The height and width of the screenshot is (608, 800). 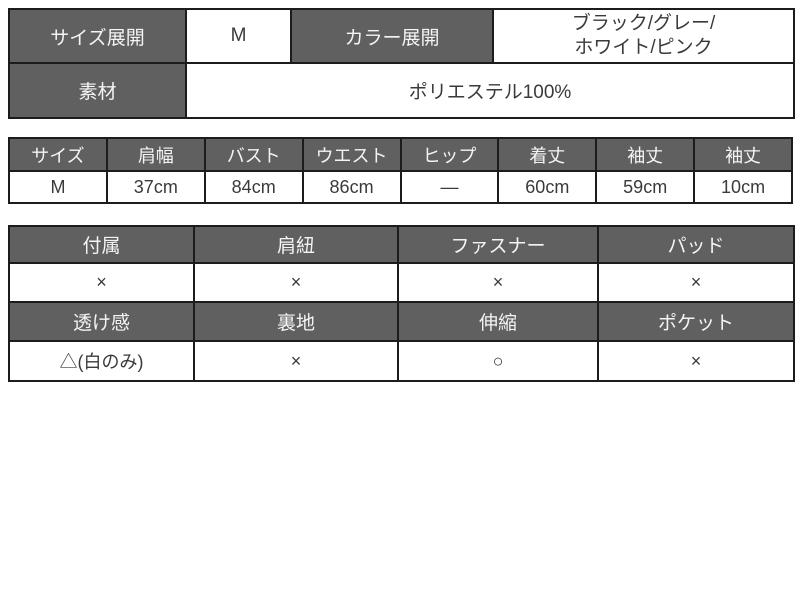 What do you see at coordinates (743, 154) in the screenshot?
I see `measure-header-sleeve-length-2: 袖丈` at bounding box center [743, 154].